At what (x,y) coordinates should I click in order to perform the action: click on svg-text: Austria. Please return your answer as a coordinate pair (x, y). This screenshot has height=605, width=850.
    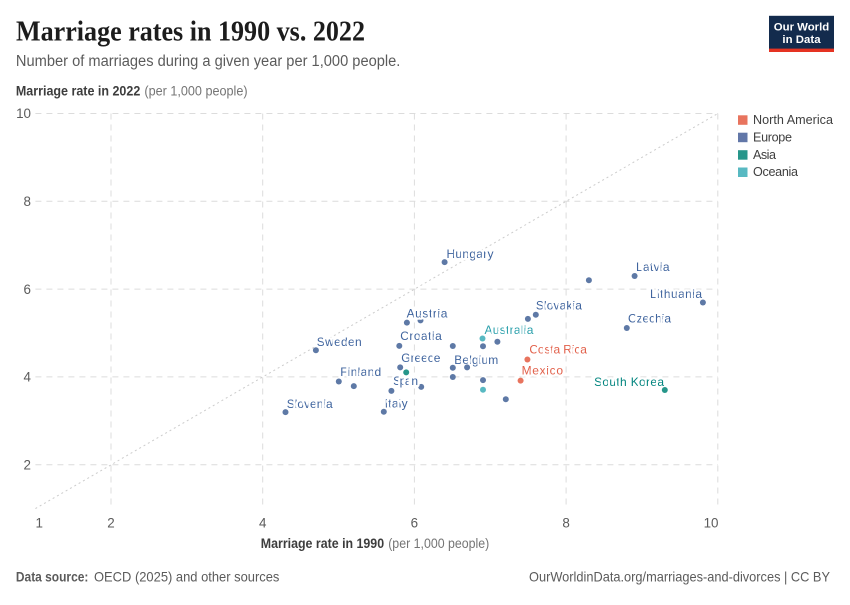
    Looking at the image, I should click on (427, 314).